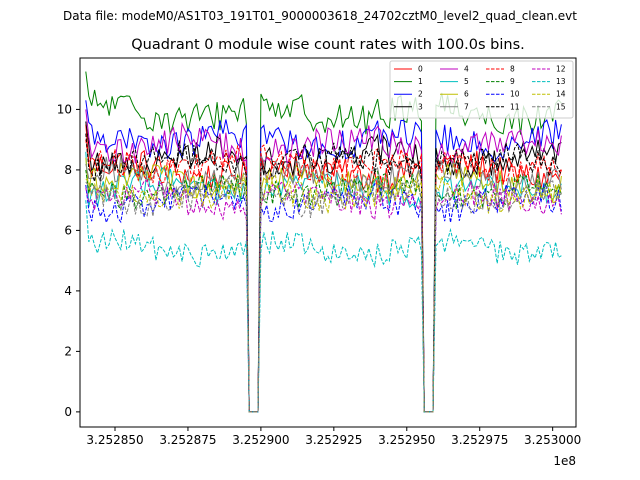 This screenshot has width=640, height=480. What do you see at coordinates (466, 81) in the screenshot?
I see `legend-label-5: 5` at bounding box center [466, 81].